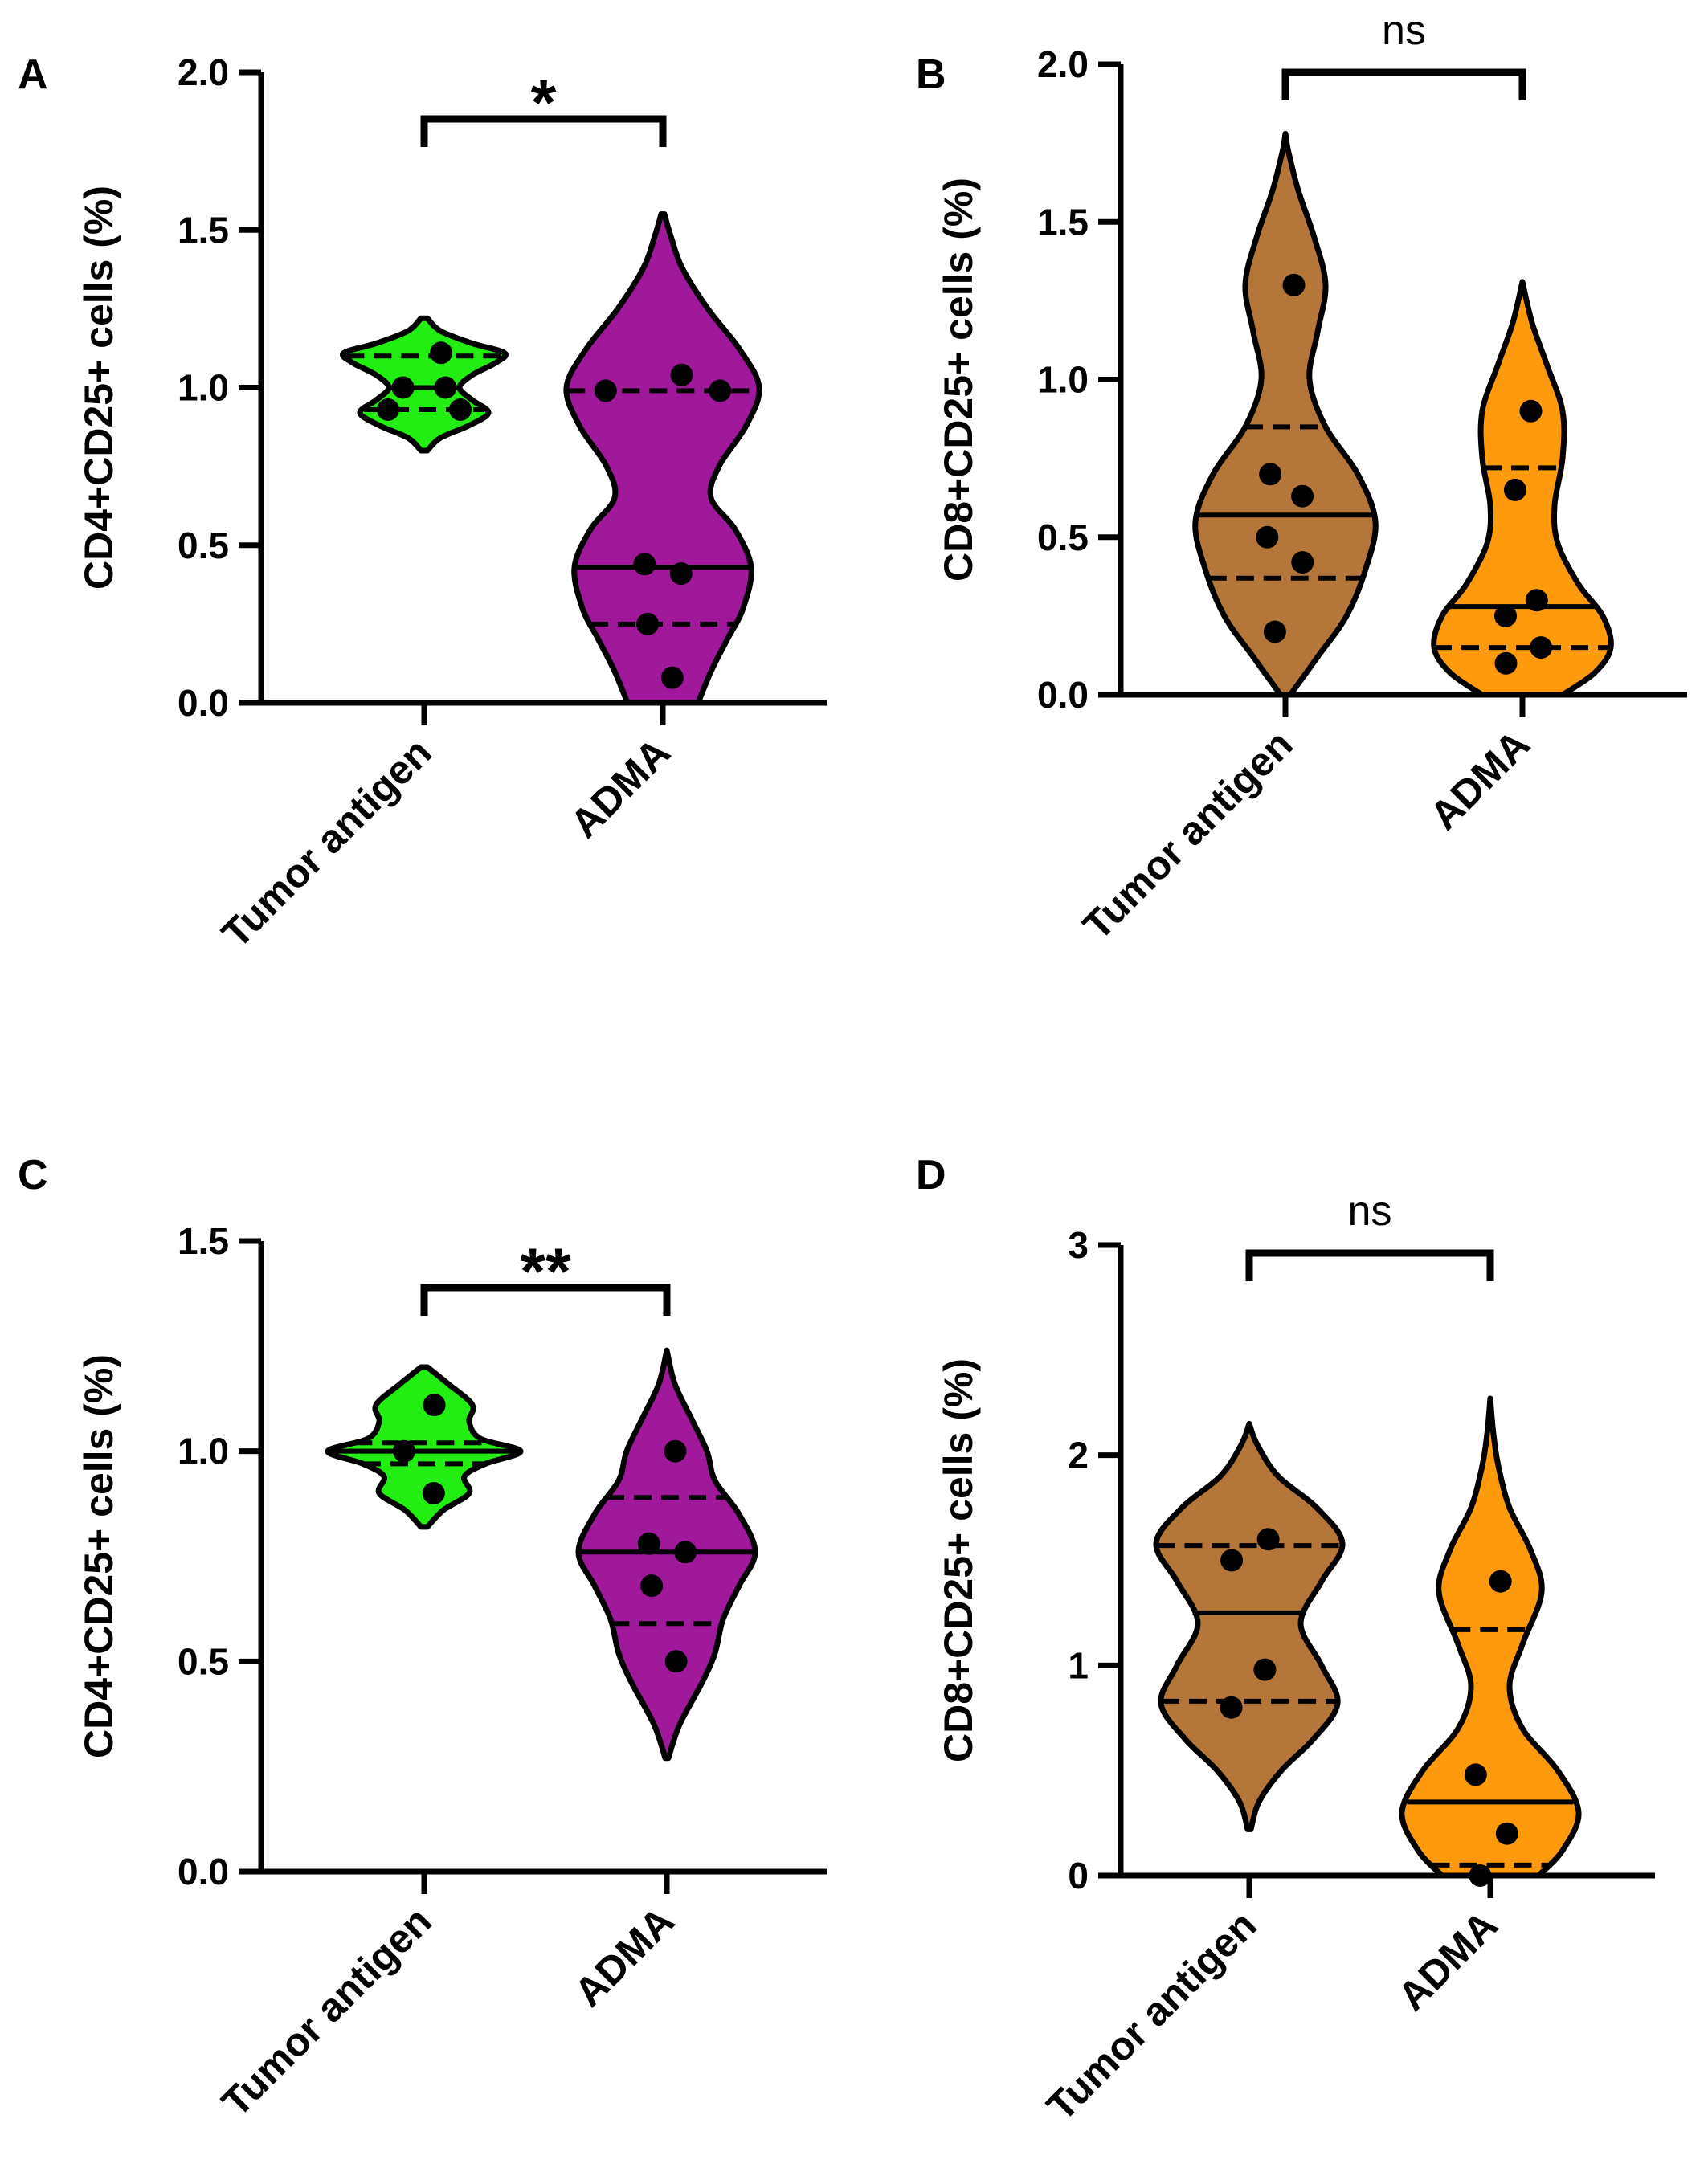  Describe the element at coordinates (931, 74) in the screenshot. I see `panel-letter: B` at that location.